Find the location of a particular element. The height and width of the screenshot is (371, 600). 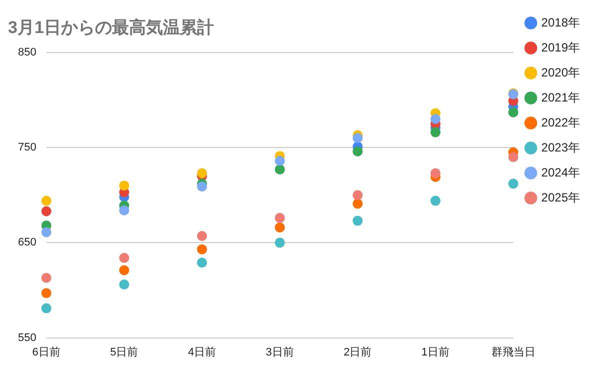

x-tick-label: 群飛当日 is located at coordinates (513, 352).